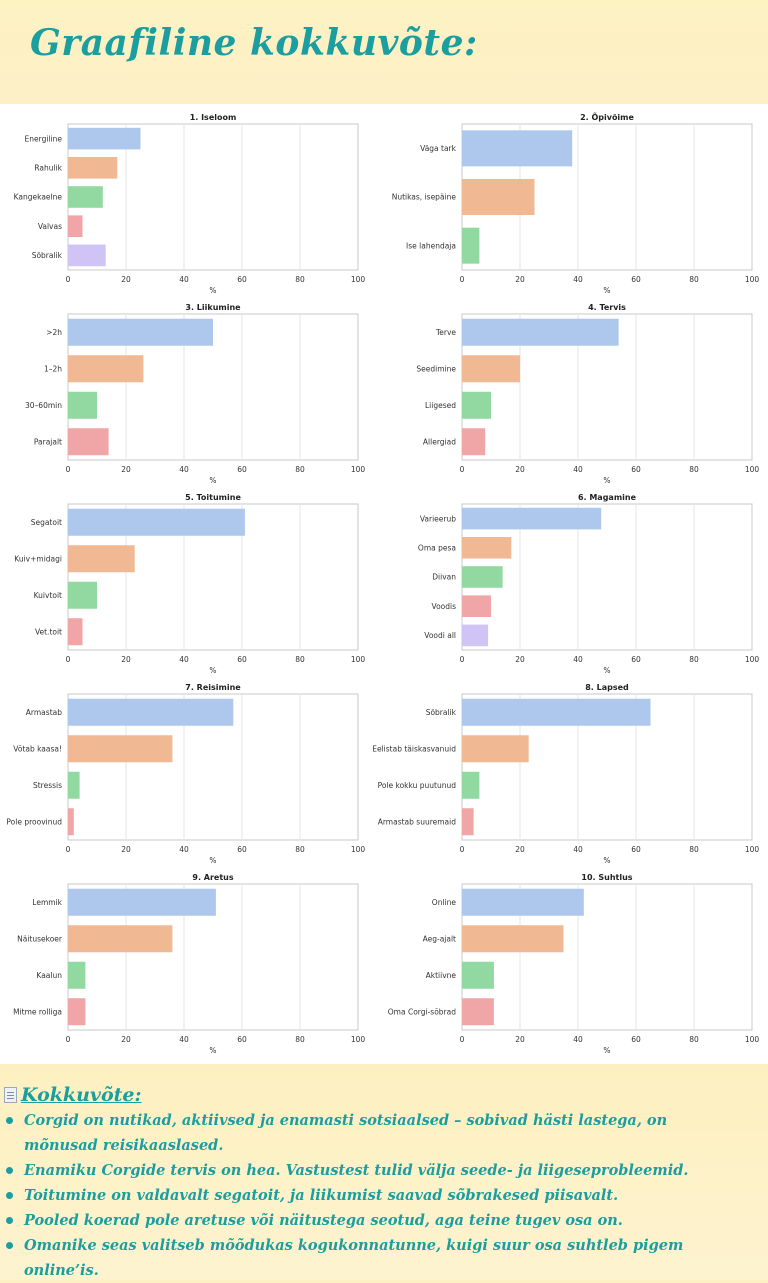 This screenshot has width=768, height=1283. I want to click on category-label: Kuiv+midagi, so click(38, 558).